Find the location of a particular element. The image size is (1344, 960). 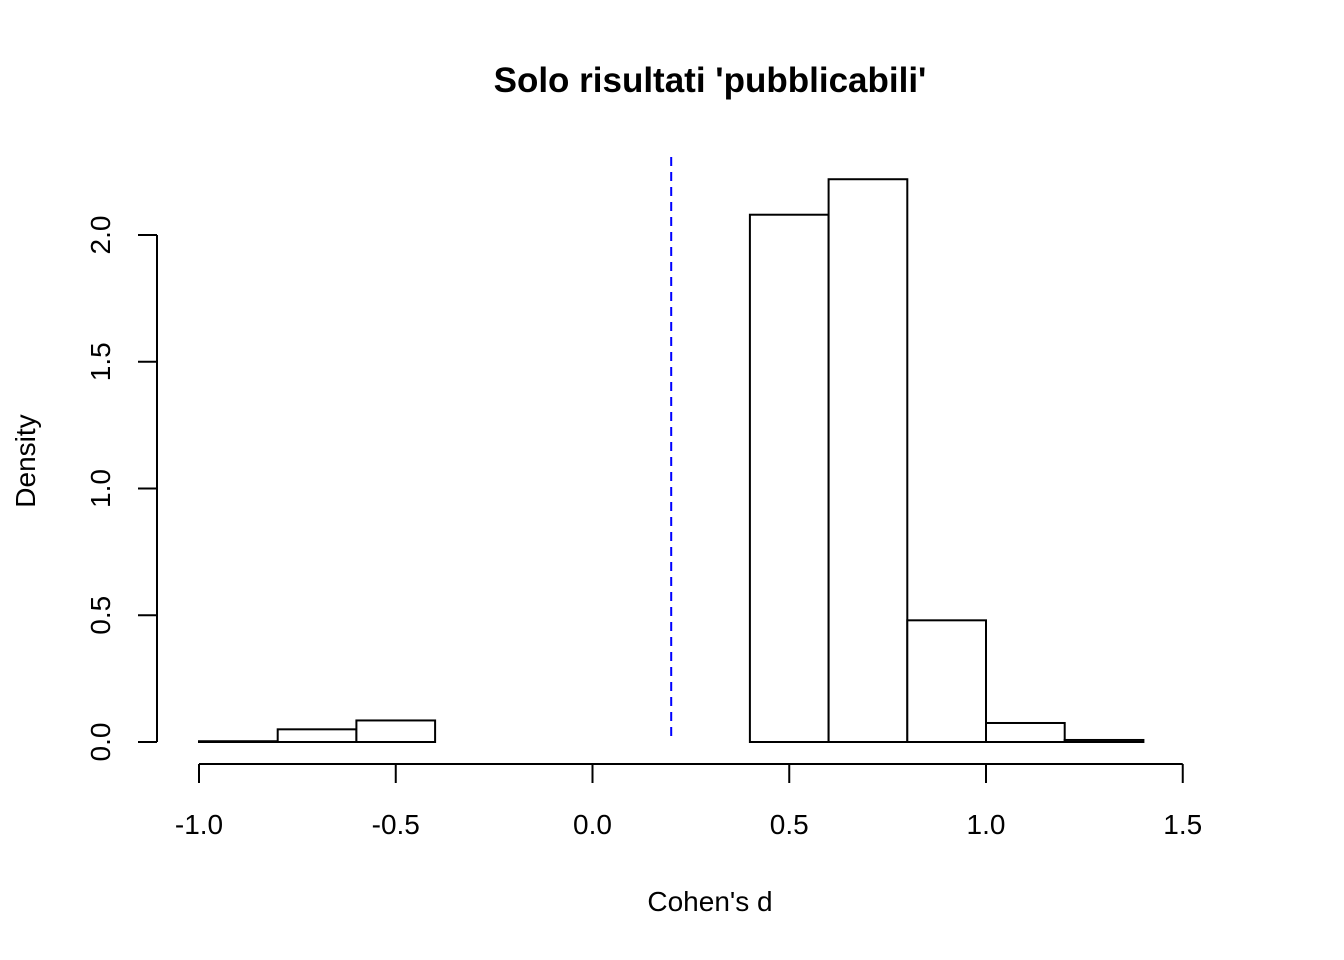

chart-title: Solo risultati 'pubblicabili' is located at coordinates (710, 80).